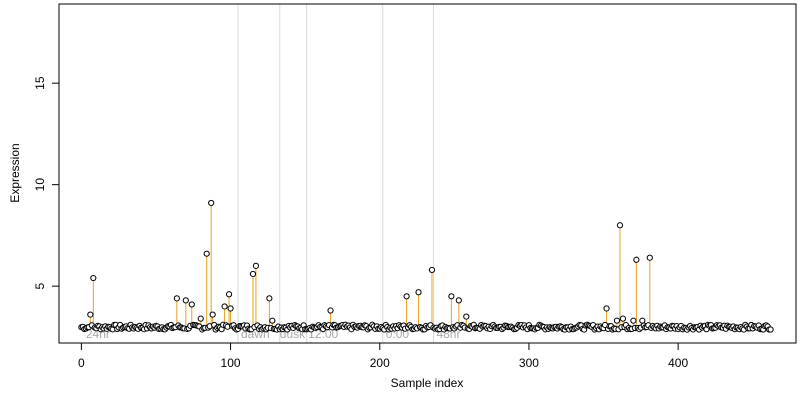  Describe the element at coordinates (40, 83) in the screenshot. I see `y-tick-label: 15` at that location.